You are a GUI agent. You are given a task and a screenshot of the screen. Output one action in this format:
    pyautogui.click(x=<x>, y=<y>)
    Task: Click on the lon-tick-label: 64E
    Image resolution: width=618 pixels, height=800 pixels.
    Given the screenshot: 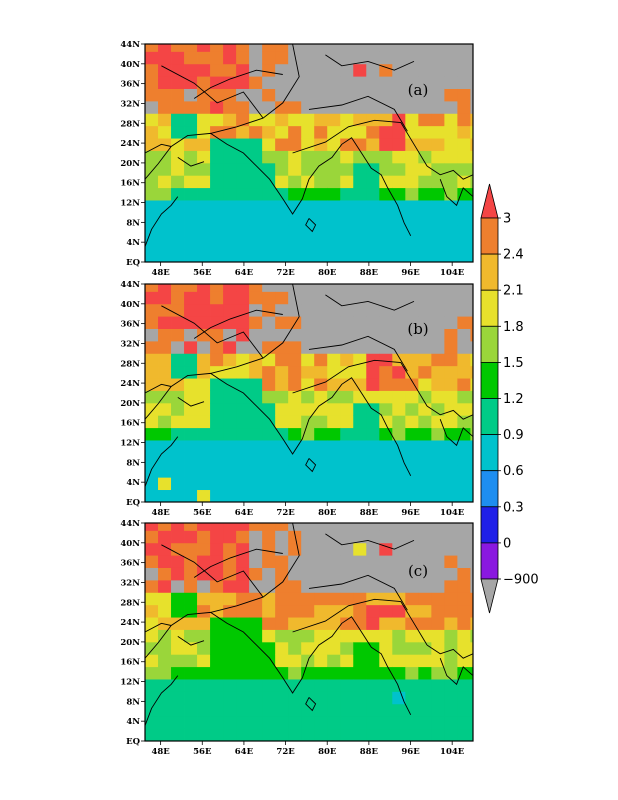 What is the action you would take?
    pyautogui.click(x=244, y=752)
    